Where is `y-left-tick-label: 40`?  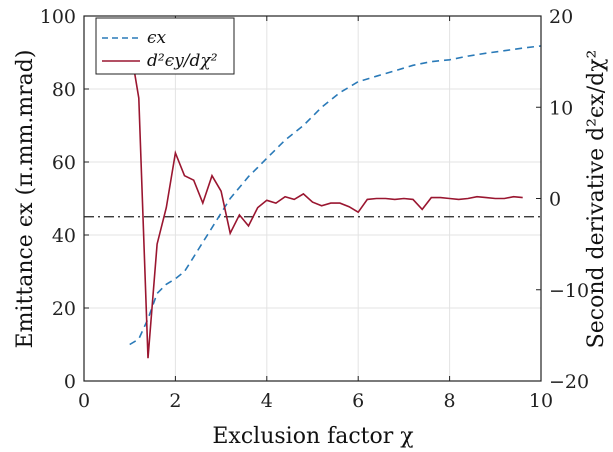
y-left-tick-label: 40 is located at coordinates (64, 236).